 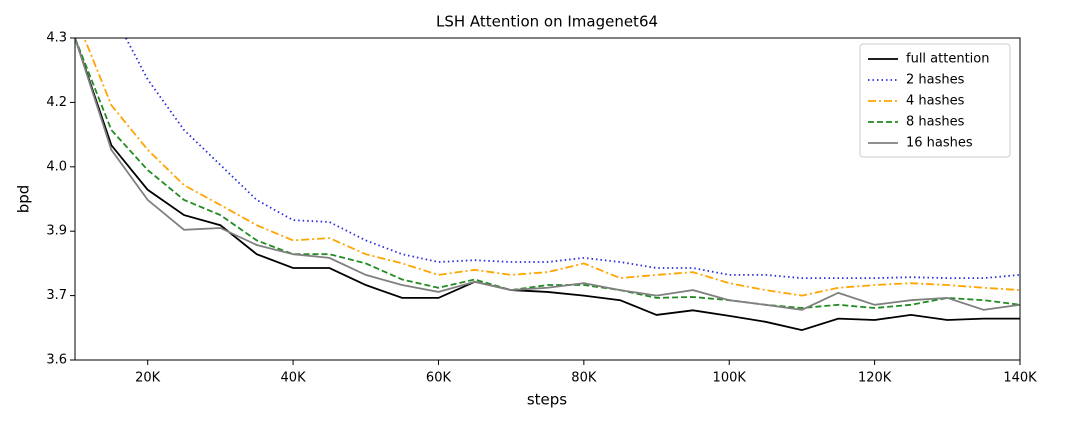 I want to click on legend-box, so click(x=935, y=100).